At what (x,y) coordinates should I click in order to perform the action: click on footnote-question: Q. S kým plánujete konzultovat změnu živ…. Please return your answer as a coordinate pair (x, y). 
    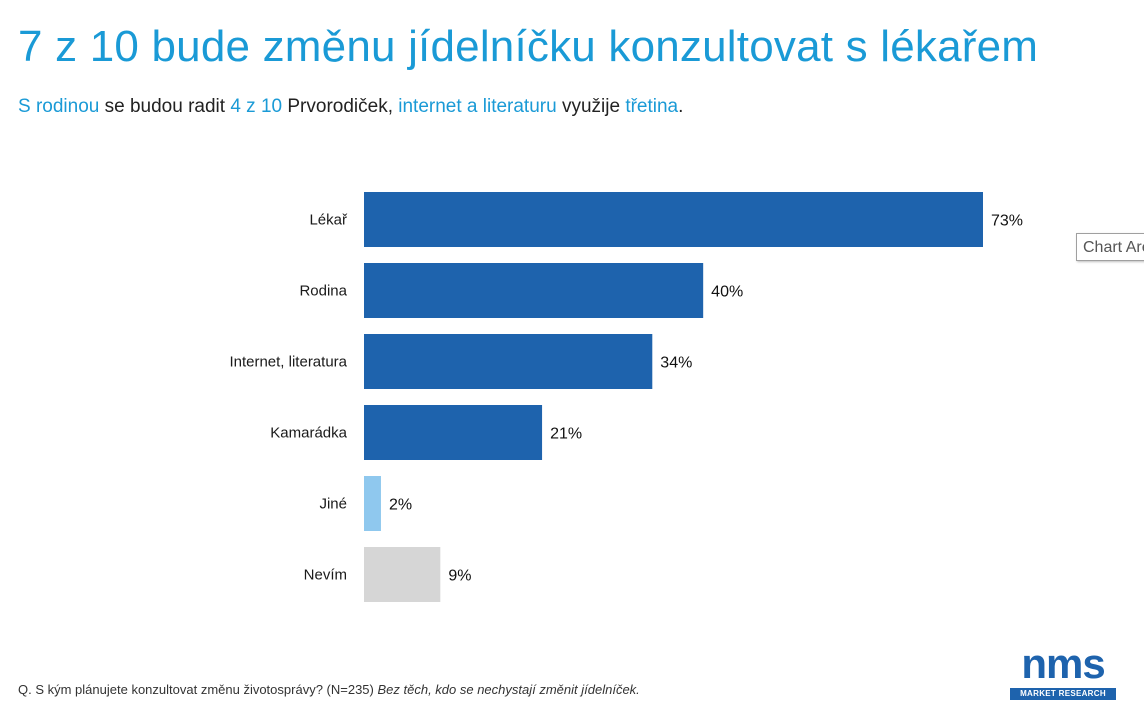
    Looking at the image, I should click on (198, 689).